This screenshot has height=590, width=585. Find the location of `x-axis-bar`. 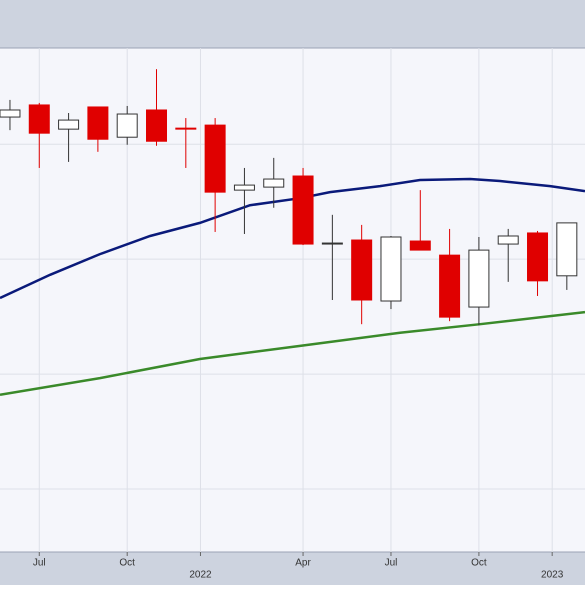

x-axis-bar is located at coordinates (292, 568).